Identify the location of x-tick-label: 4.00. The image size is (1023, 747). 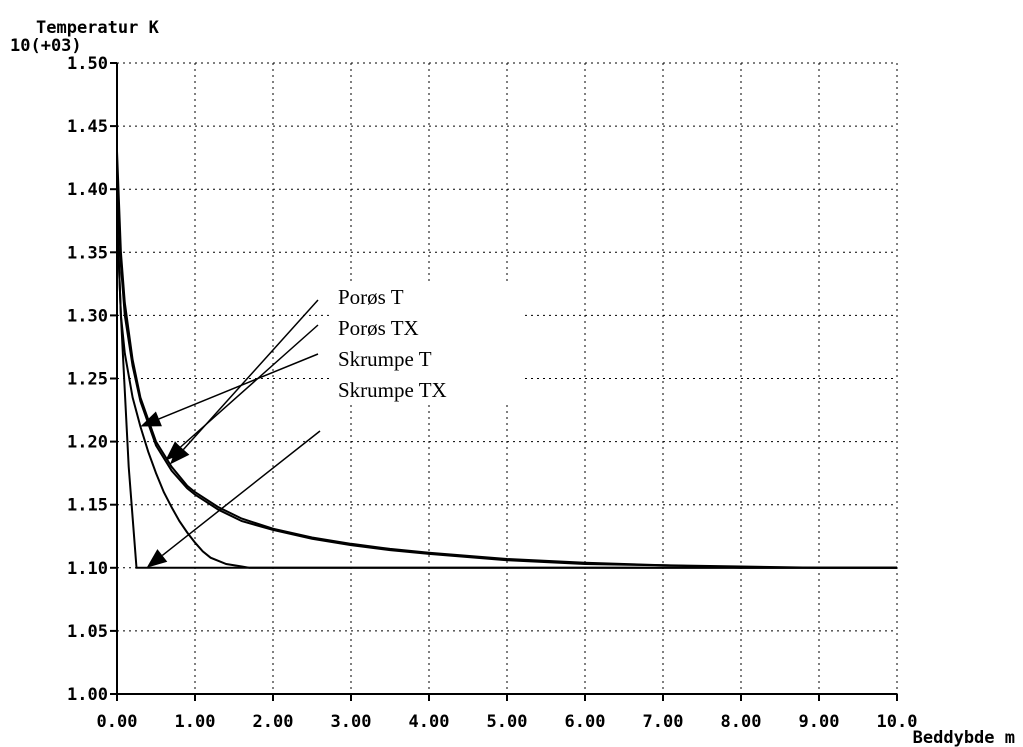
(429, 722).